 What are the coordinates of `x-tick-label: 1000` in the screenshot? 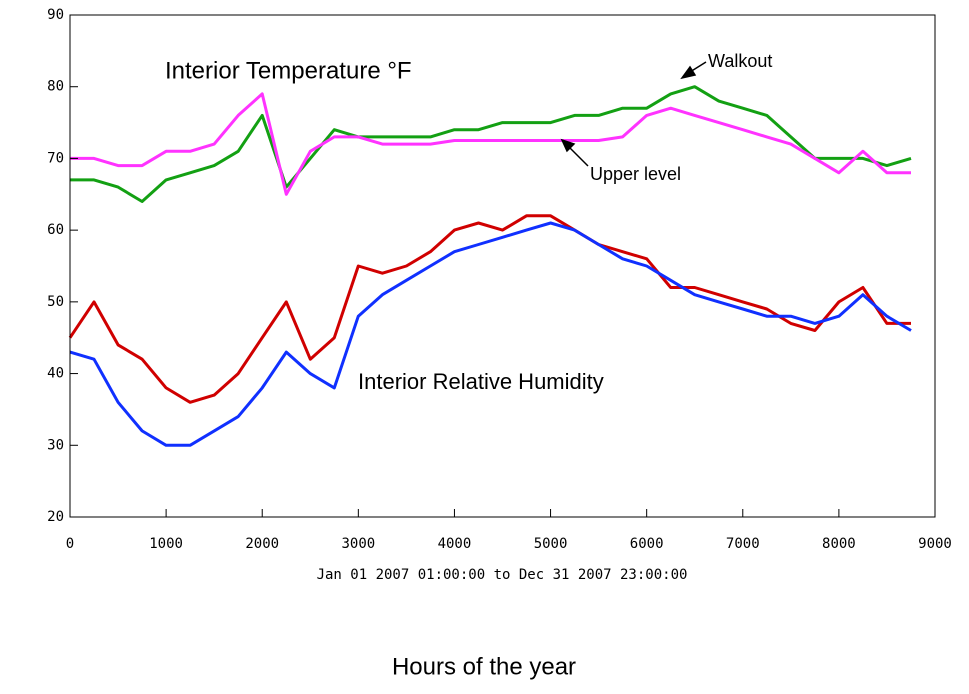 It's located at (166, 544).